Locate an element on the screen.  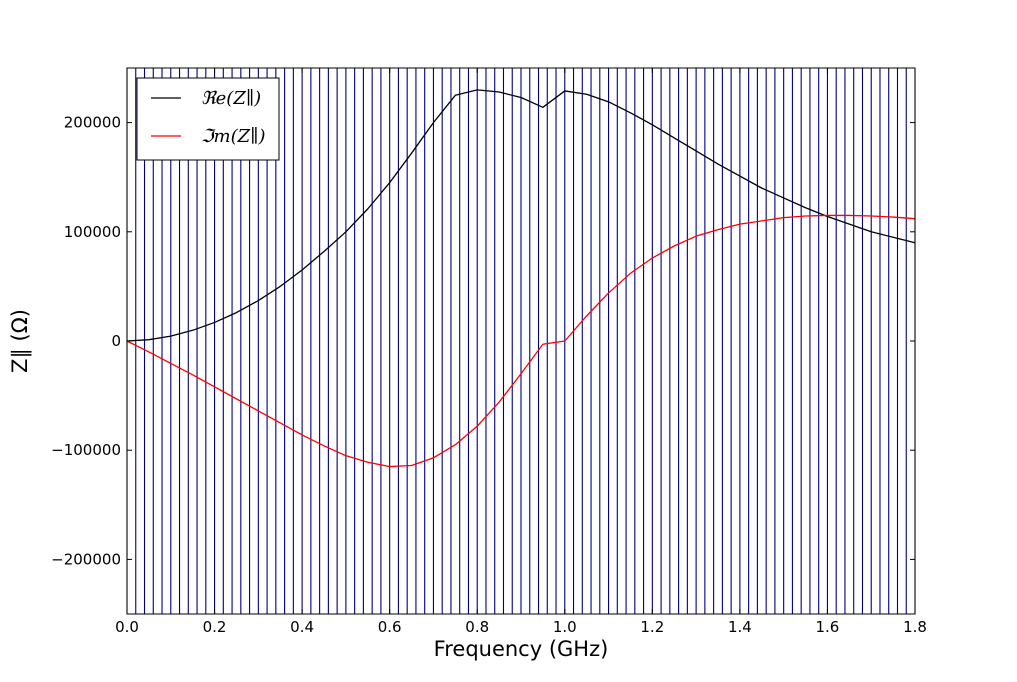
x-tick-label: 1.0 is located at coordinates (565, 627).